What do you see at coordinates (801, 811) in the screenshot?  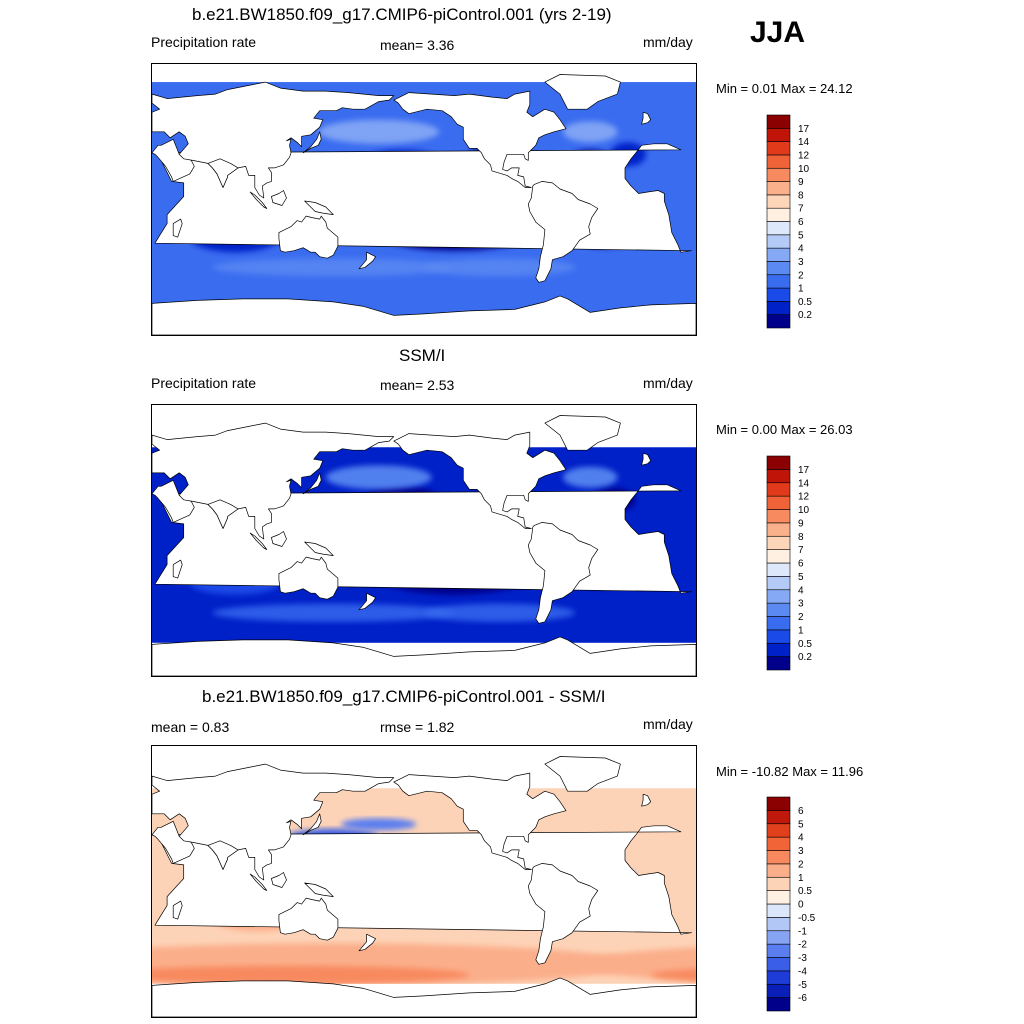 I see `panel-3-colorbar-tick-label: 6` at bounding box center [801, 811].